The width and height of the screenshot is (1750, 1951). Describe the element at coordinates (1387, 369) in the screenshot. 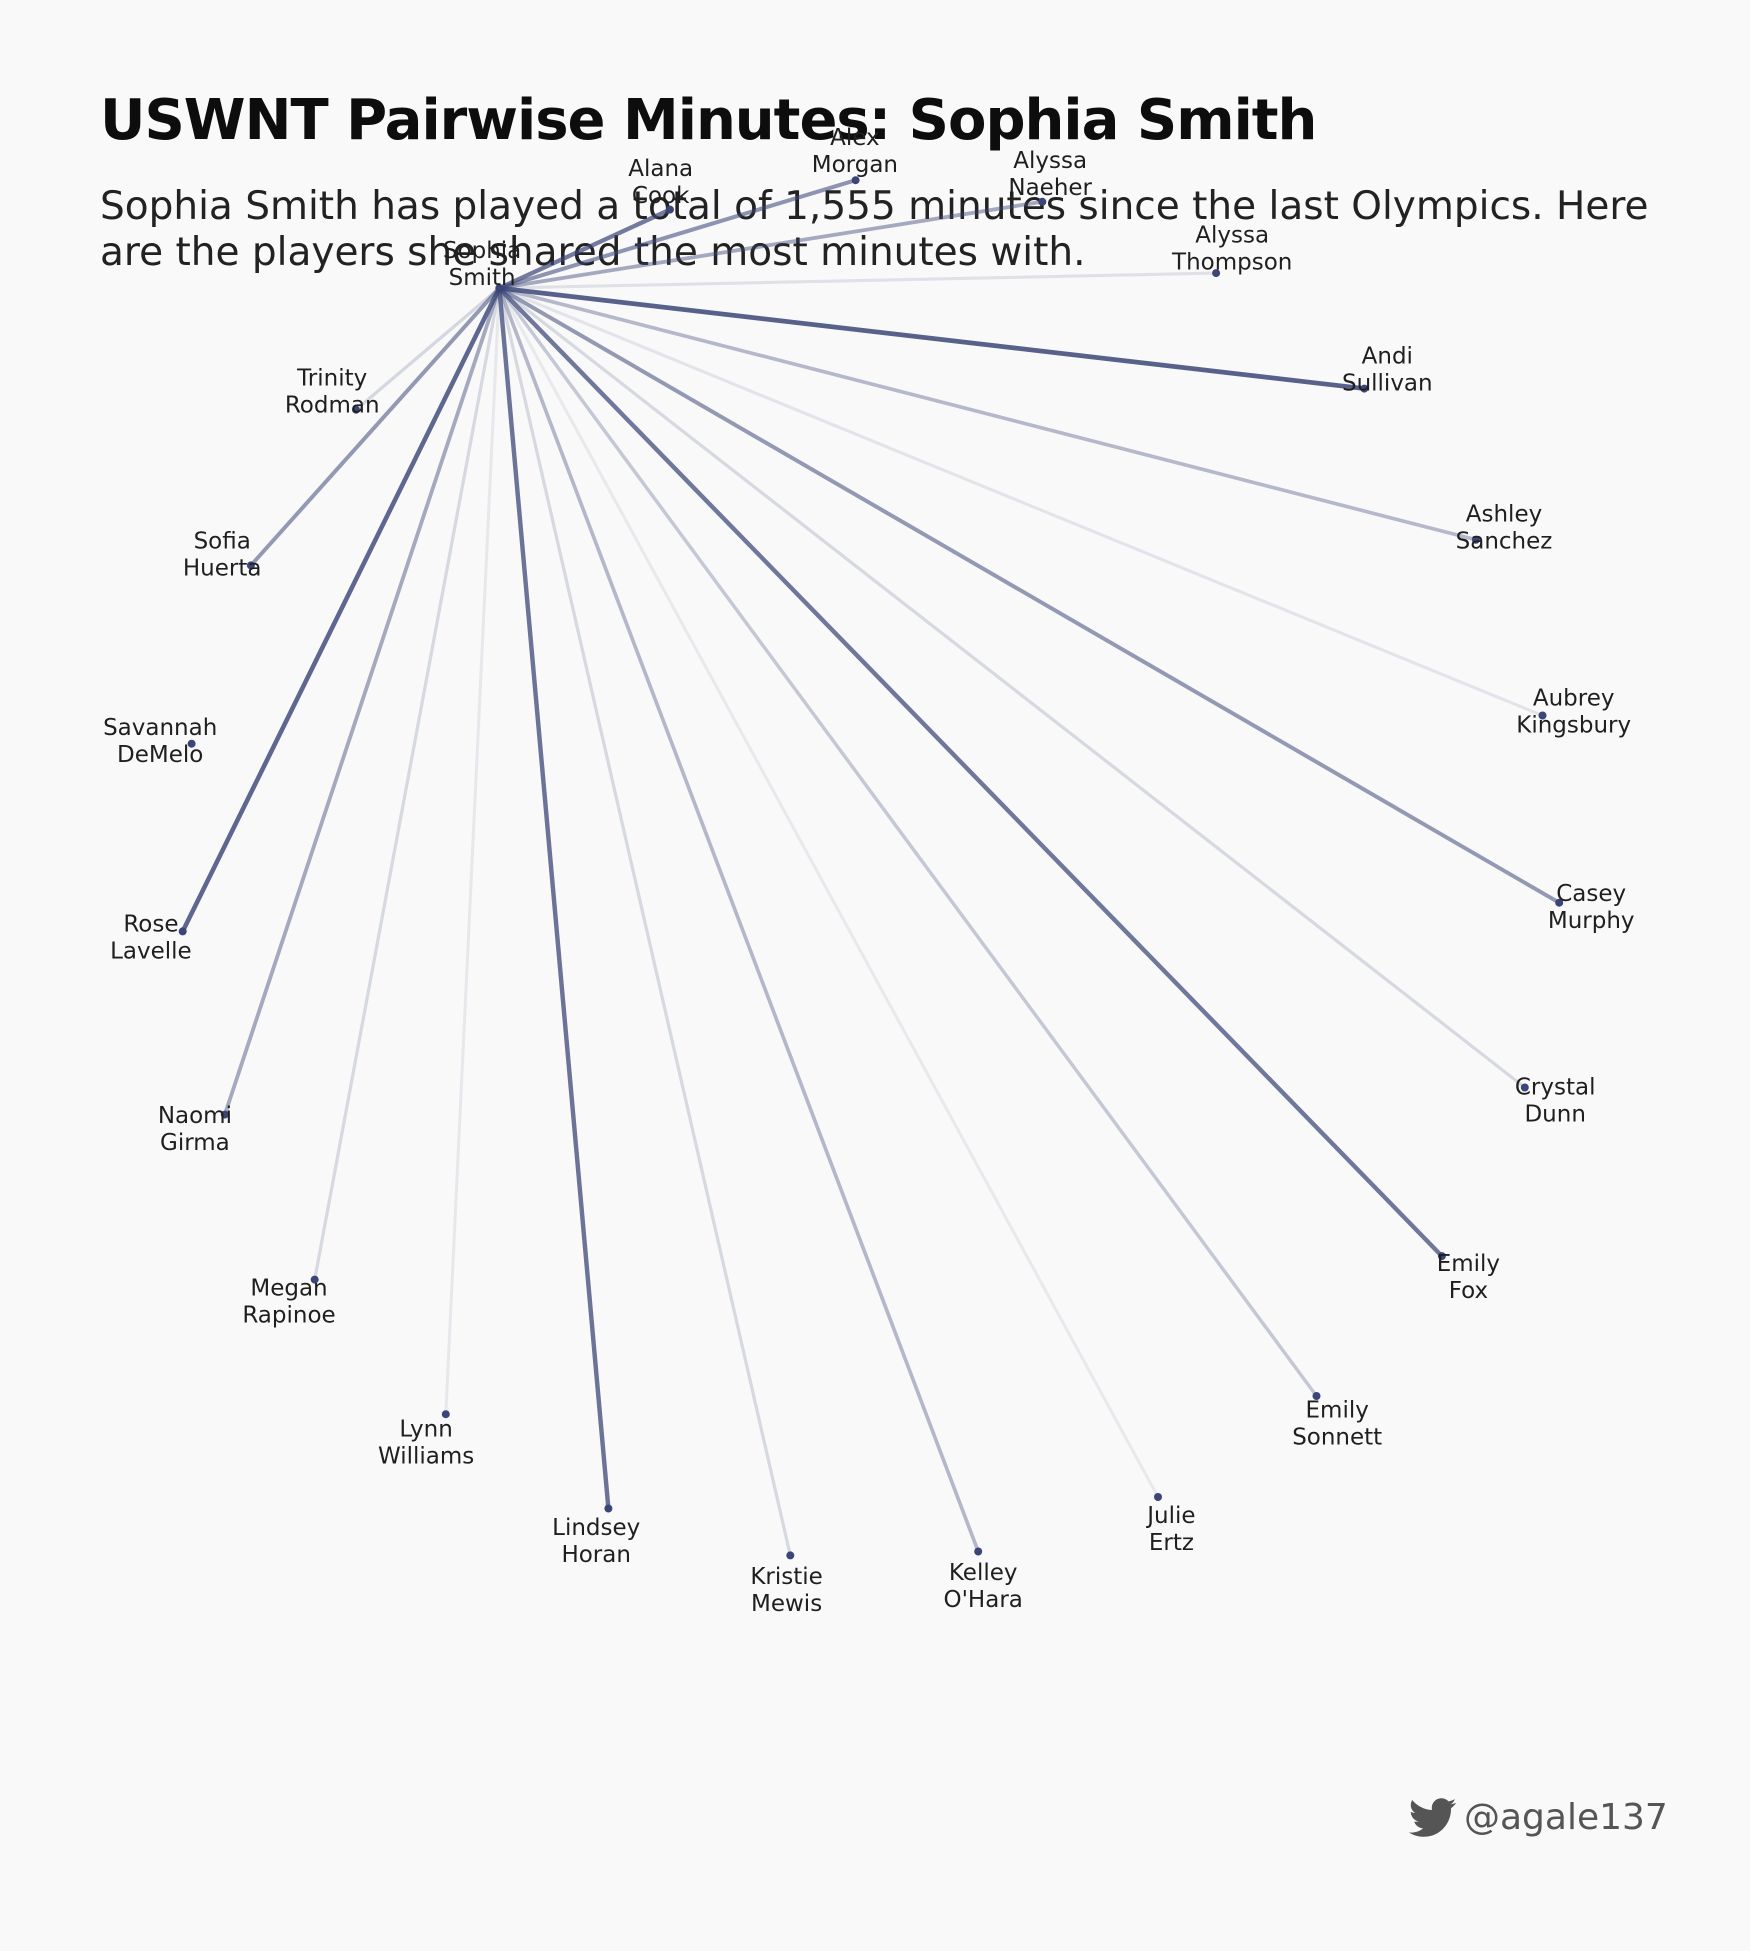

I see `label-andi-sullivan: Andi Sullivan` at that location.